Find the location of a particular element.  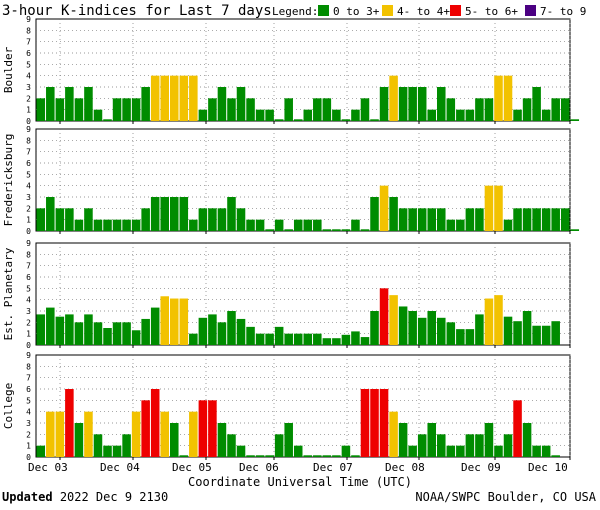

y-tick-label: 2 is located at coordinates (28, 208).